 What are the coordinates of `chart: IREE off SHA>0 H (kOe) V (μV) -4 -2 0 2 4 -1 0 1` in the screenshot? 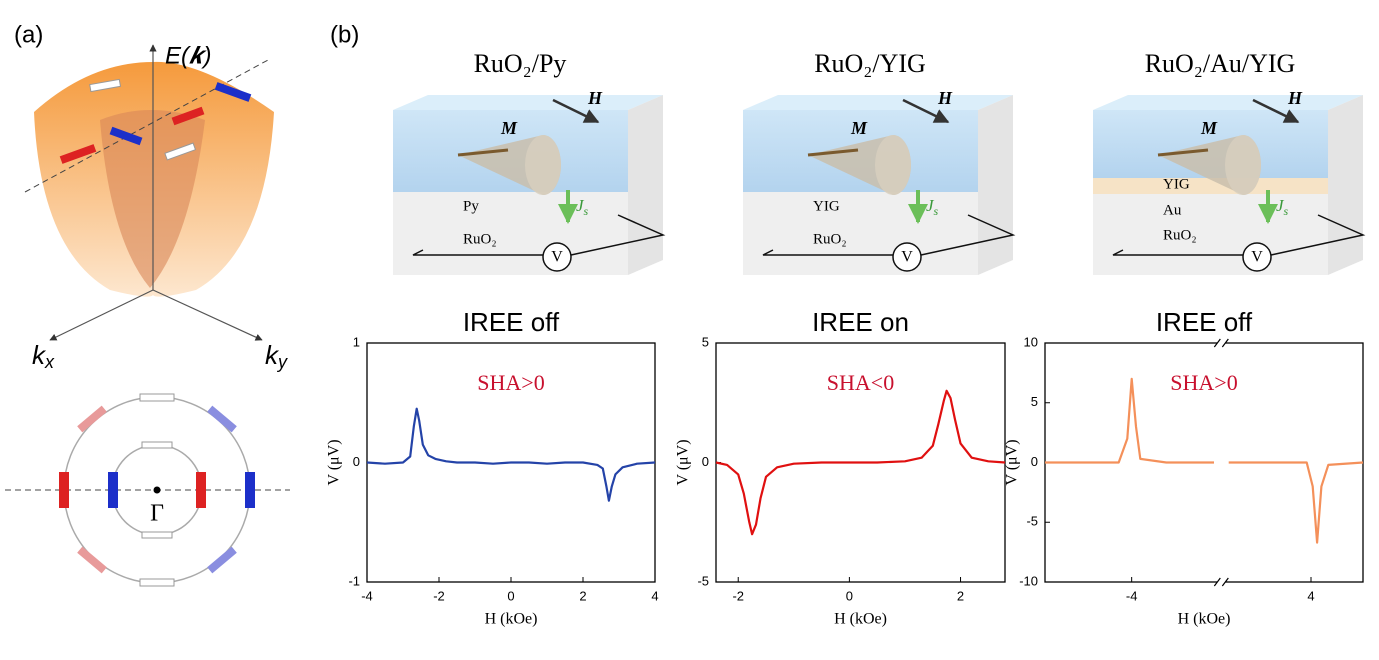 It's located at (492, 467).